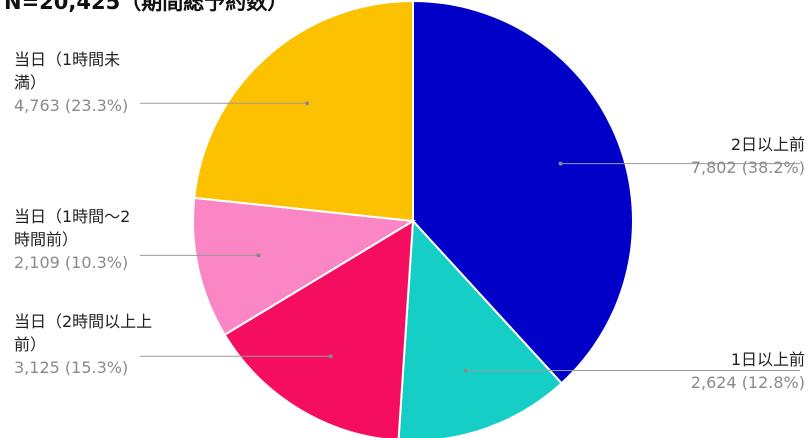  Describe the element at coordinates (304, 266) in the screenshot. I see `slice-sameday-1-2h` at that location.